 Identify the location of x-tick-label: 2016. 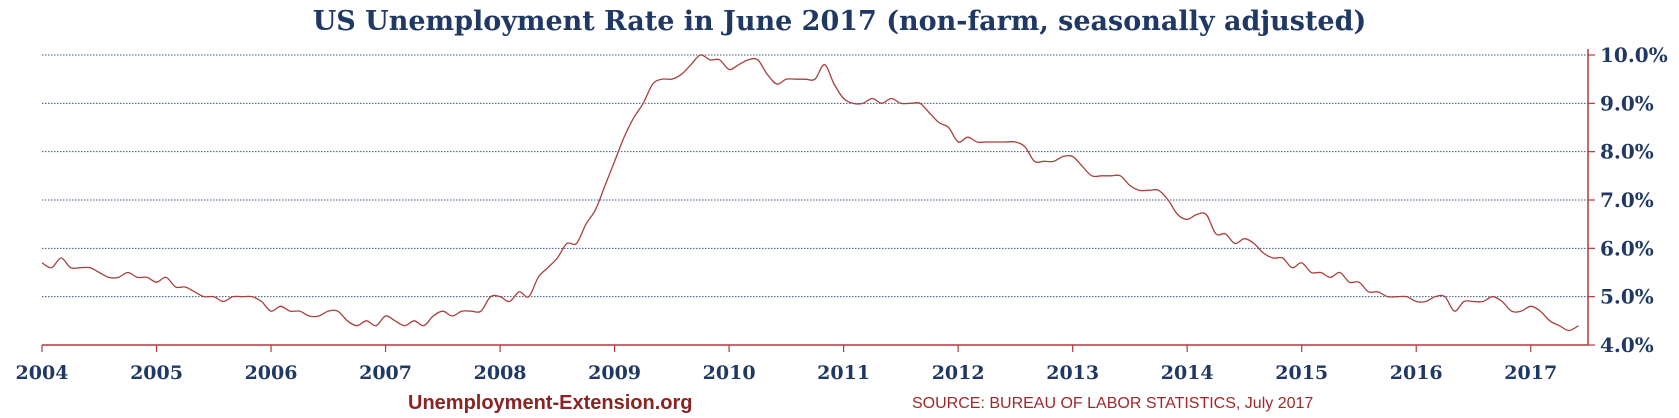
(1416, 373).